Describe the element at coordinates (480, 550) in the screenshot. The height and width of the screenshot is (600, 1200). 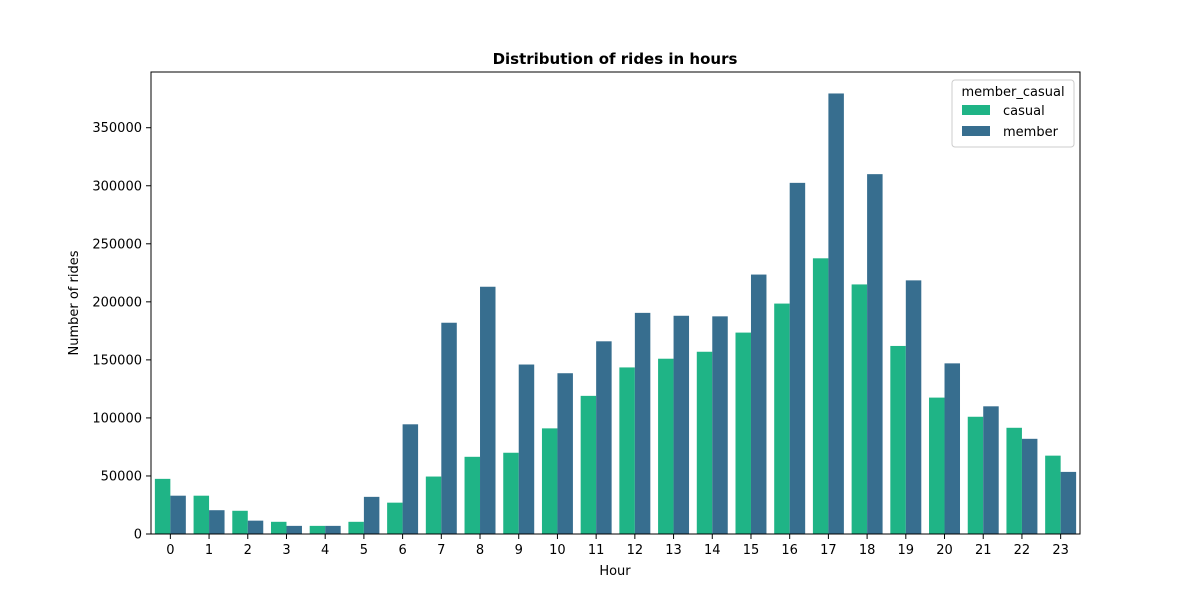
I see `x-tick-label: 8` at that location.